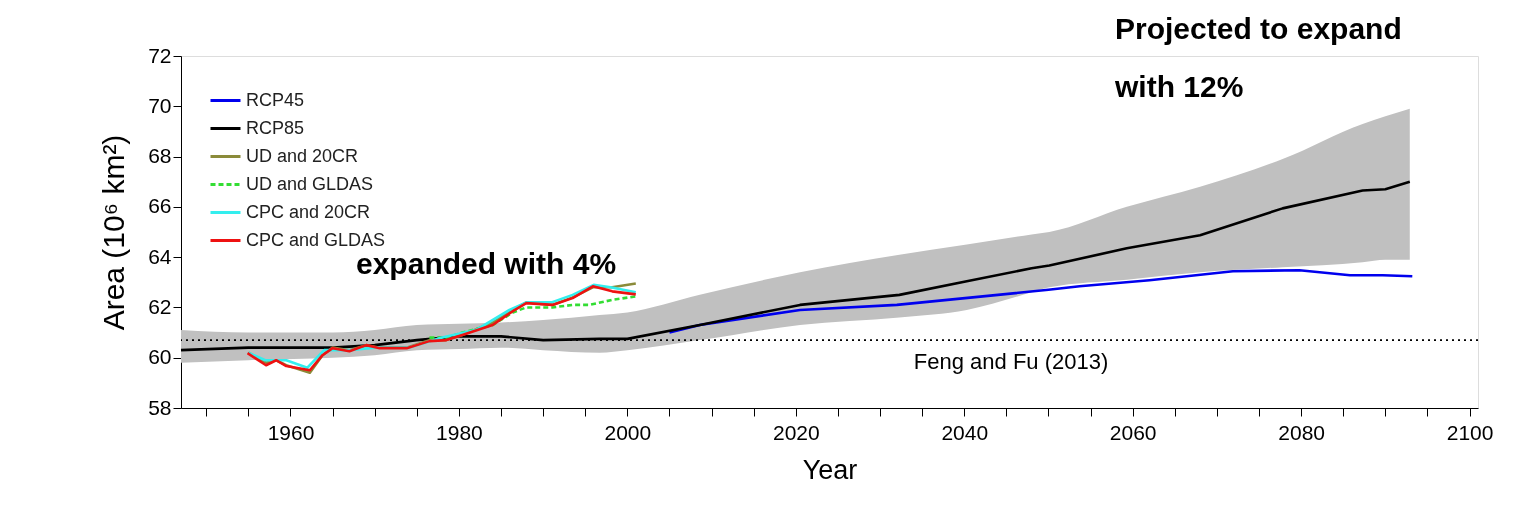  Describe the element at coordinates (308, 211) in the screenshot. I see `legend-label: CPC and 20CR` at that location.